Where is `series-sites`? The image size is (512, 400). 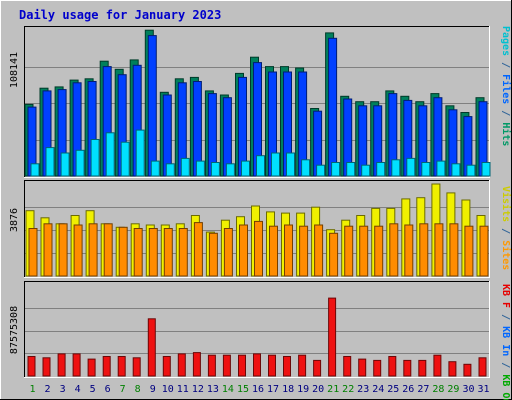
series-sites is located at coordinates (258, 248).